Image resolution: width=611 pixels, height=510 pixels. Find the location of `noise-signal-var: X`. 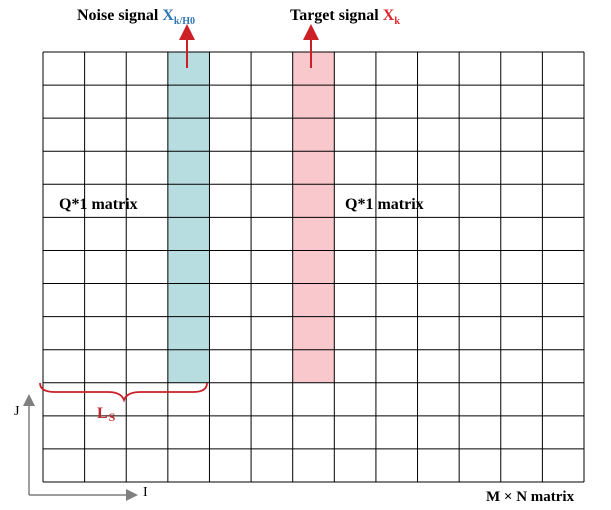

noise-signal-var: X is located at coordinates (168, 15).